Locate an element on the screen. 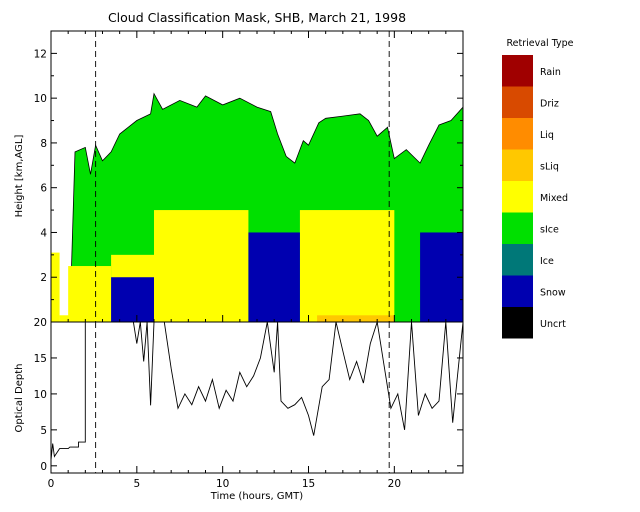 This screenshot has width=640, height=512. y-tick-label: 15 is located at coordinates (40, 359).